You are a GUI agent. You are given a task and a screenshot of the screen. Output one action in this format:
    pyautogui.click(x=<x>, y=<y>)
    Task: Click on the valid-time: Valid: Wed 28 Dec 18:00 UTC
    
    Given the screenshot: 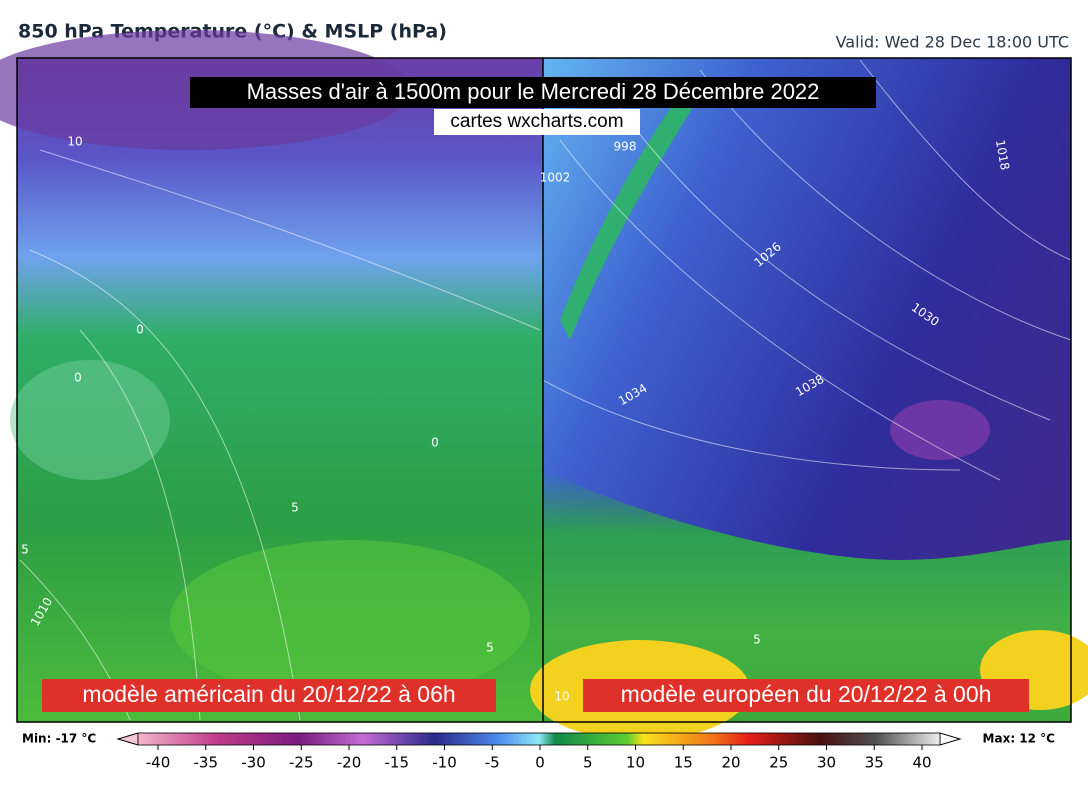 What is the action you would take?
    pyautogui.click(x=952, y=42)
    